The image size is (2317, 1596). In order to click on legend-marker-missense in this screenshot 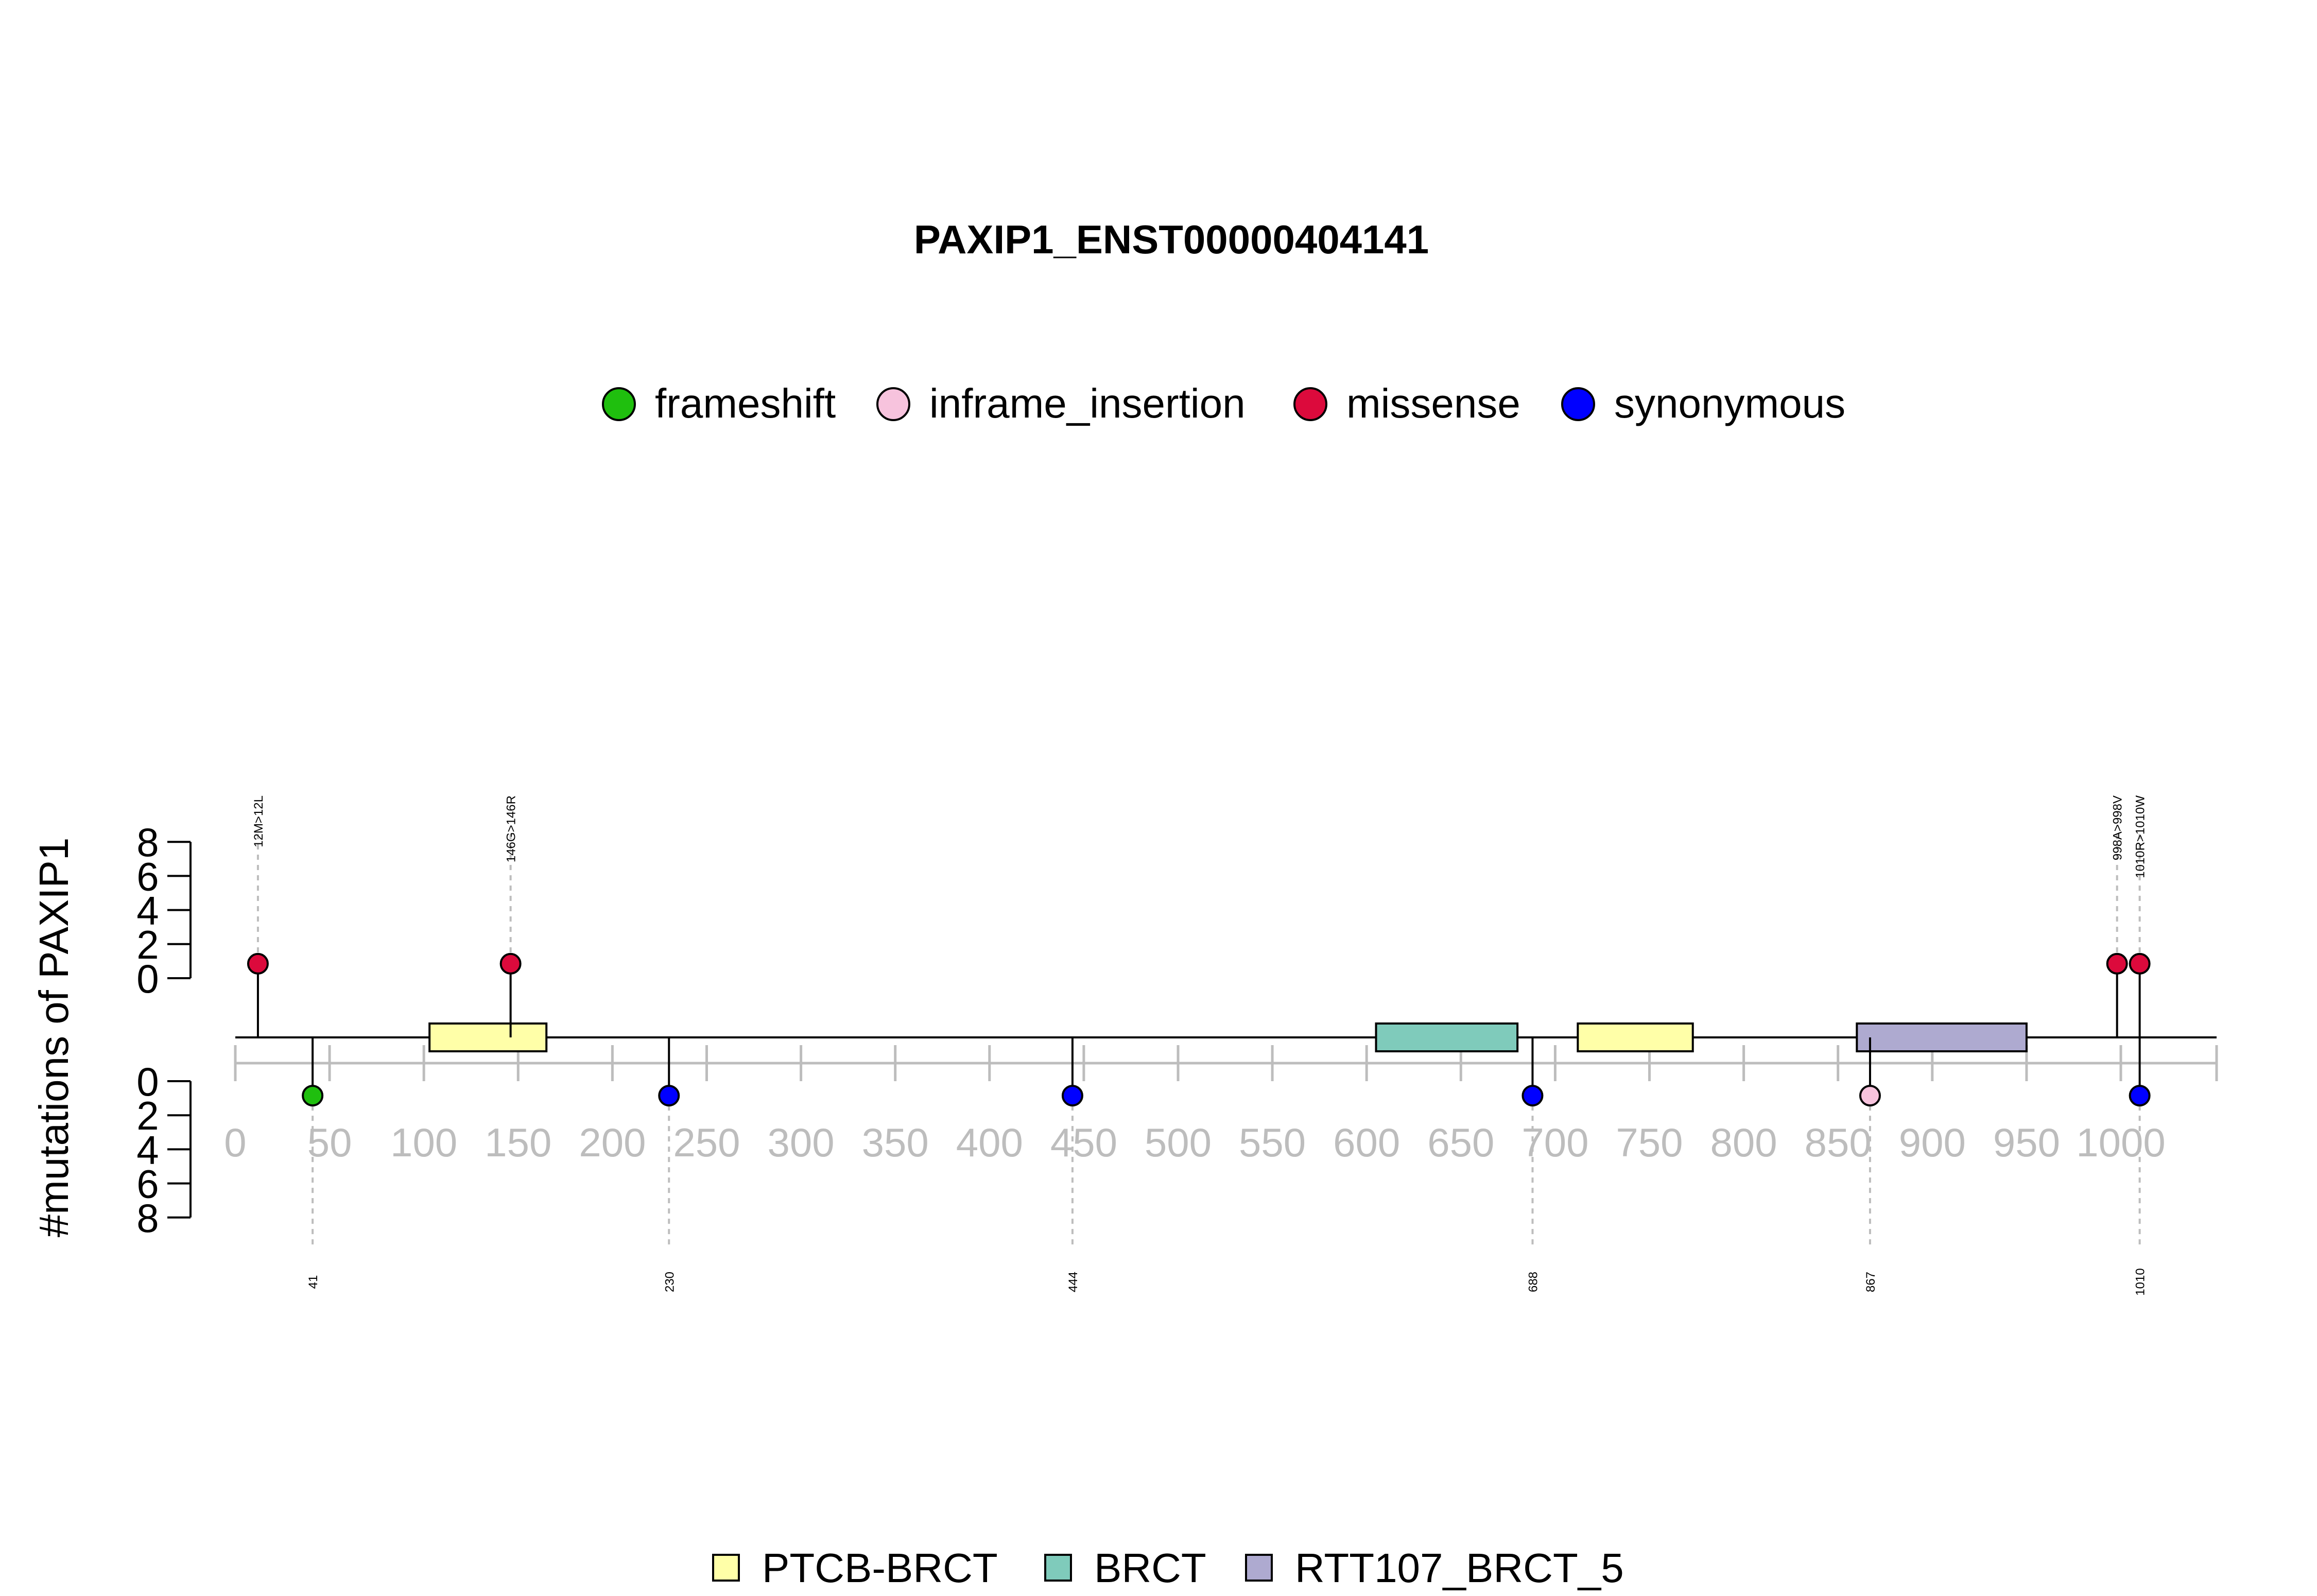, I will do `click(1310, 404)`.